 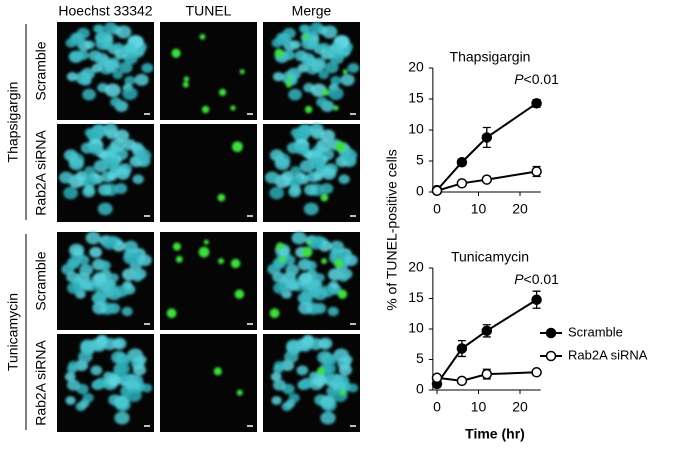 What do you see at coordinates (416, 67) in the screenshot?
I see `y-tick-label: 20` at bounding box center [416, 67].